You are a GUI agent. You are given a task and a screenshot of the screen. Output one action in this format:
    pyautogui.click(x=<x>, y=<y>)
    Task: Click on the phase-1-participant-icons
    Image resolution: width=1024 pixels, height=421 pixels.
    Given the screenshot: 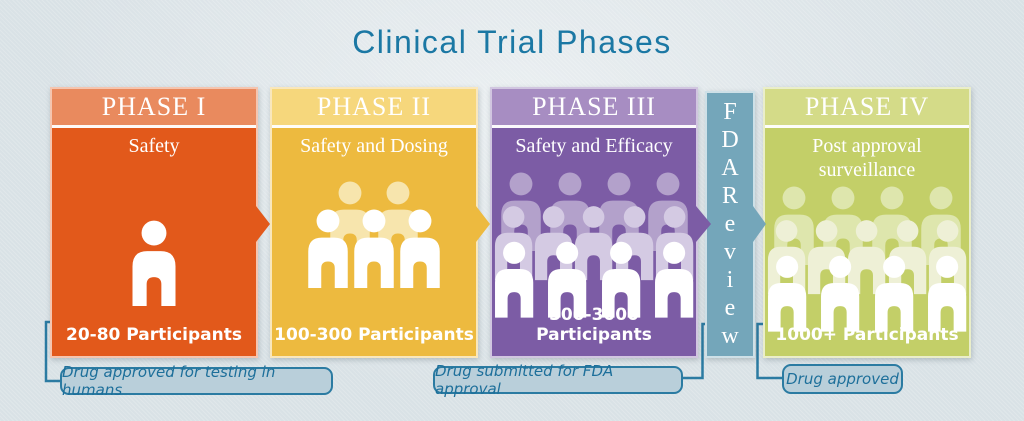 What is the action you would take?
    pyautogui.click(x=154, y=270)
    